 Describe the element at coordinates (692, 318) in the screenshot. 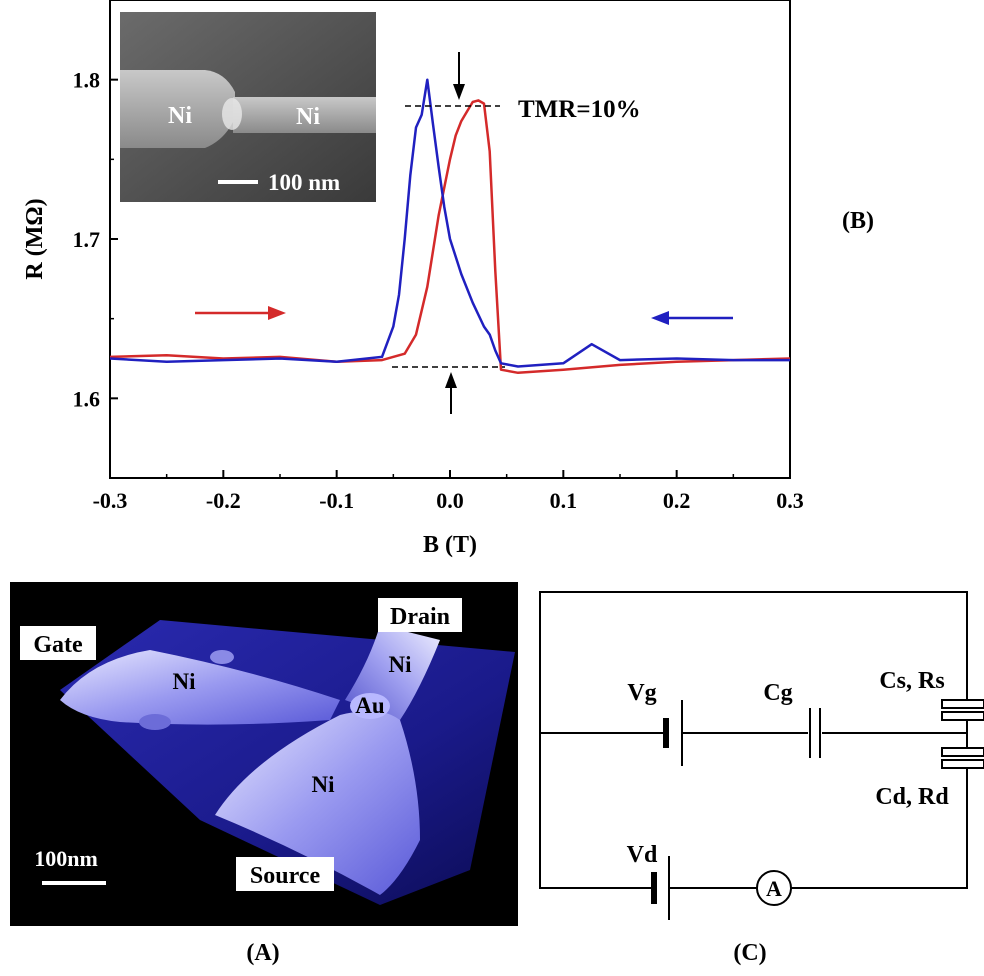

I see `blue-left-arrow-icon` at that location.